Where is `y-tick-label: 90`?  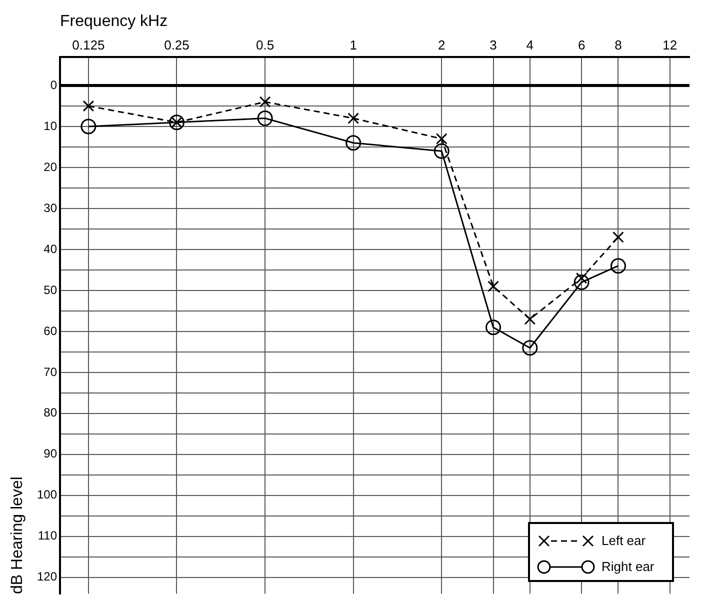 y-tick-label: 90 is located at coordinates (51, 453).